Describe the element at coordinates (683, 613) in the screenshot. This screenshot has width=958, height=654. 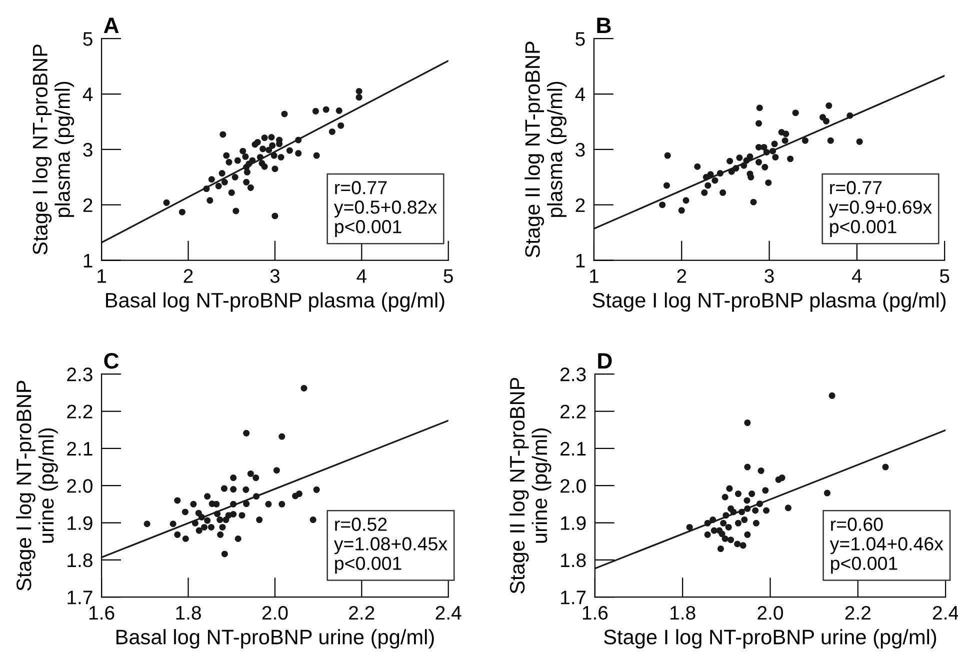
I see `x-tick-label: 1.8` at that location.